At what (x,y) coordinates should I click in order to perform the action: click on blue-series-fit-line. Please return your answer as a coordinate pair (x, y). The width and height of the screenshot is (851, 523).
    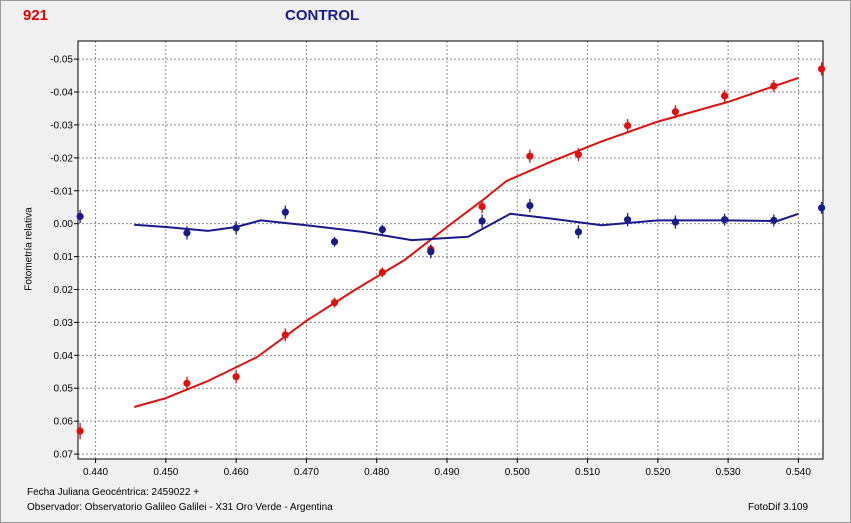
    Looking at the image, I should click on (466, 227).